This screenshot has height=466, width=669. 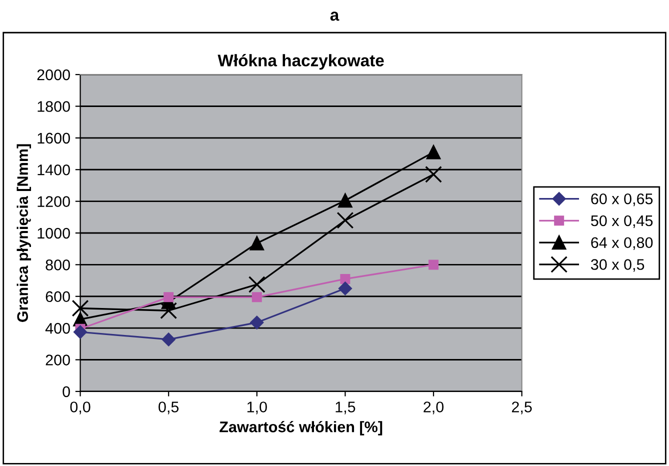 I want to click on y-tick-label: 600, so click(x=58, y=296).